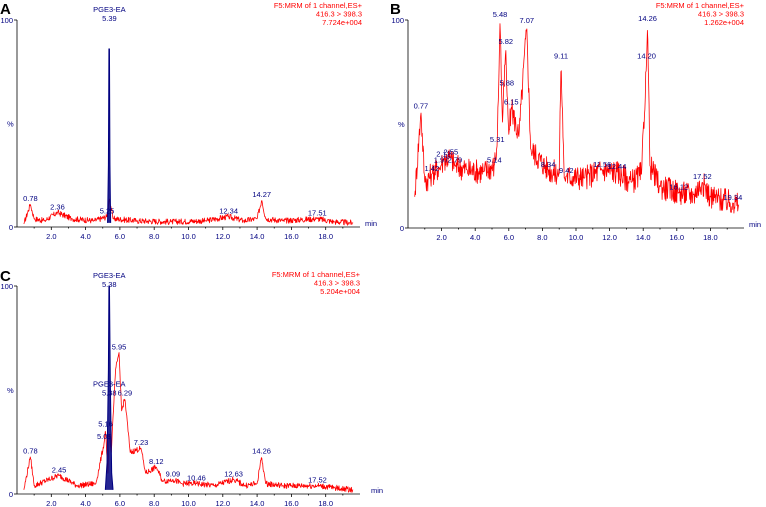  Describe the element at coordinates (455, 160) in the screenshot. I see `peak-label: 2.79` at that location.